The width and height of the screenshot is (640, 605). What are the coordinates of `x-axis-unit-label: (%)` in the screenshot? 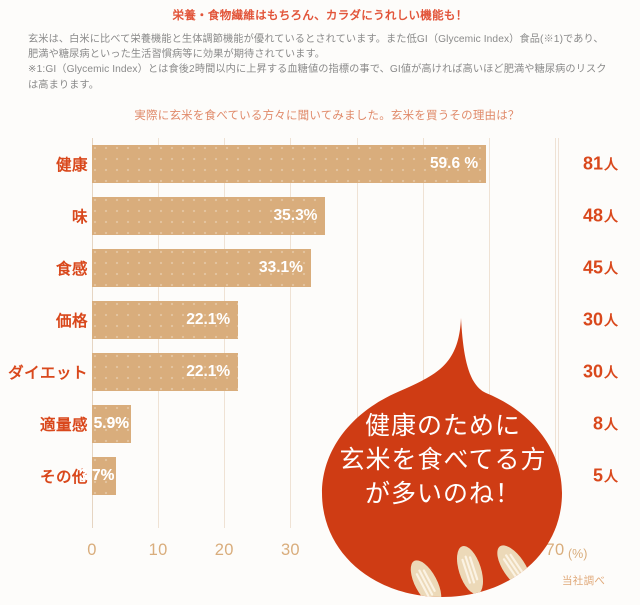 It's located at (578, 554).